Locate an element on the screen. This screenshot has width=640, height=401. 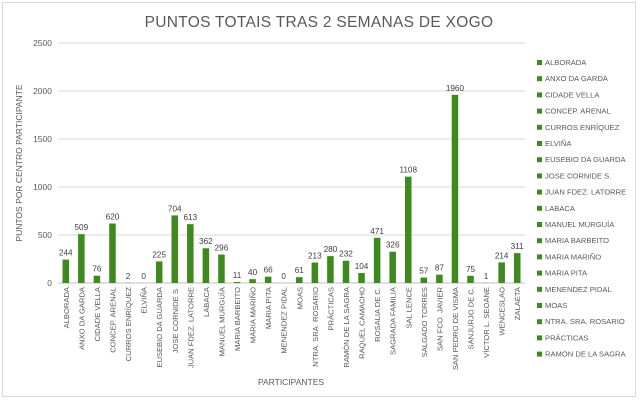
data-label: 214 is located at coordinates (502, 255).